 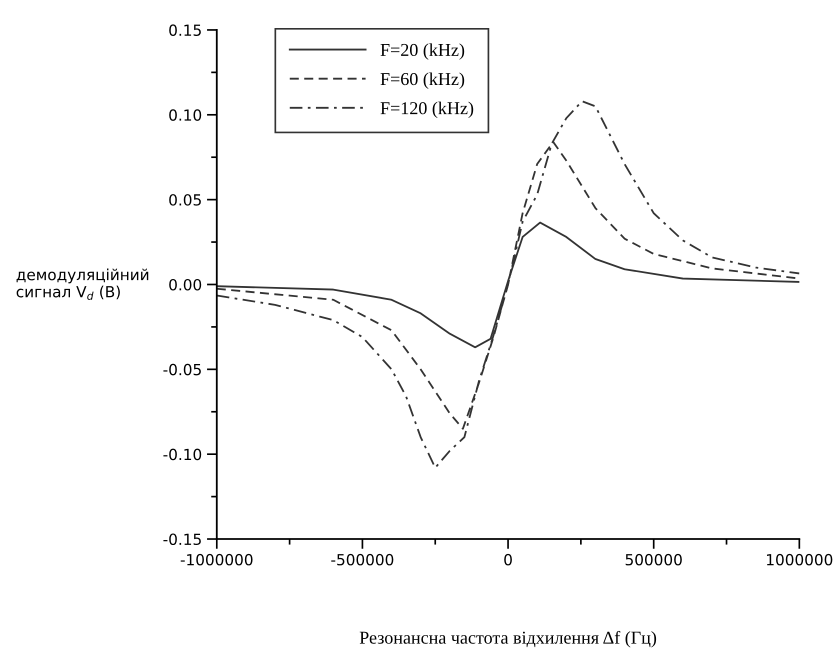 What do you see at coordinates (427, 110) in the screenshot?
I see `legend-label: F=120 (kHz)` at bounding box center [427, 110].